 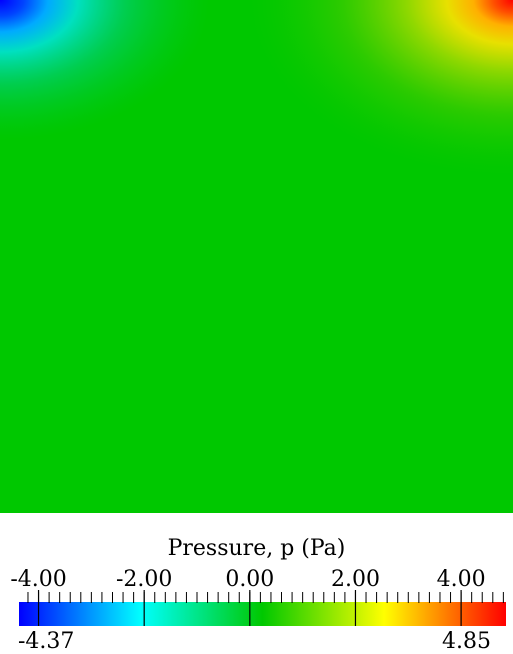 I want to click on colorbar-min-label: -4.37, so click(x=46, y=641).